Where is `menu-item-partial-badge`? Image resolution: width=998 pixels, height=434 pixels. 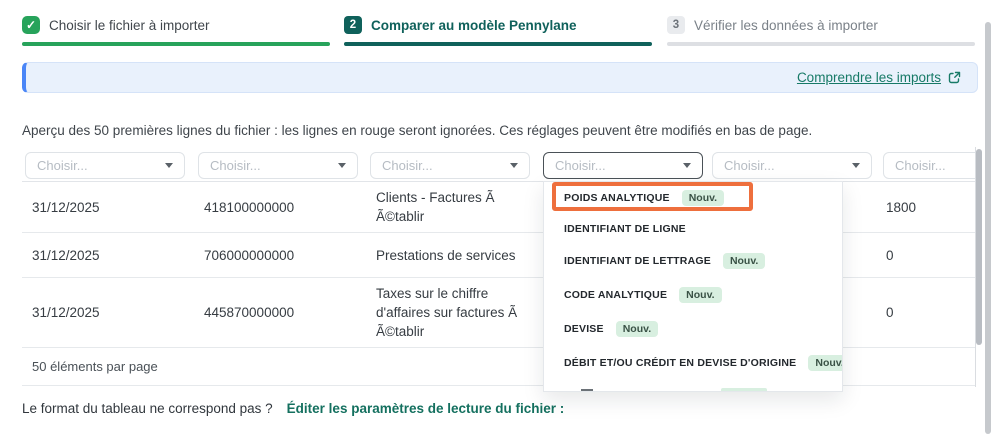
menu-item-partial-badge is located at coordinates (744, 389).